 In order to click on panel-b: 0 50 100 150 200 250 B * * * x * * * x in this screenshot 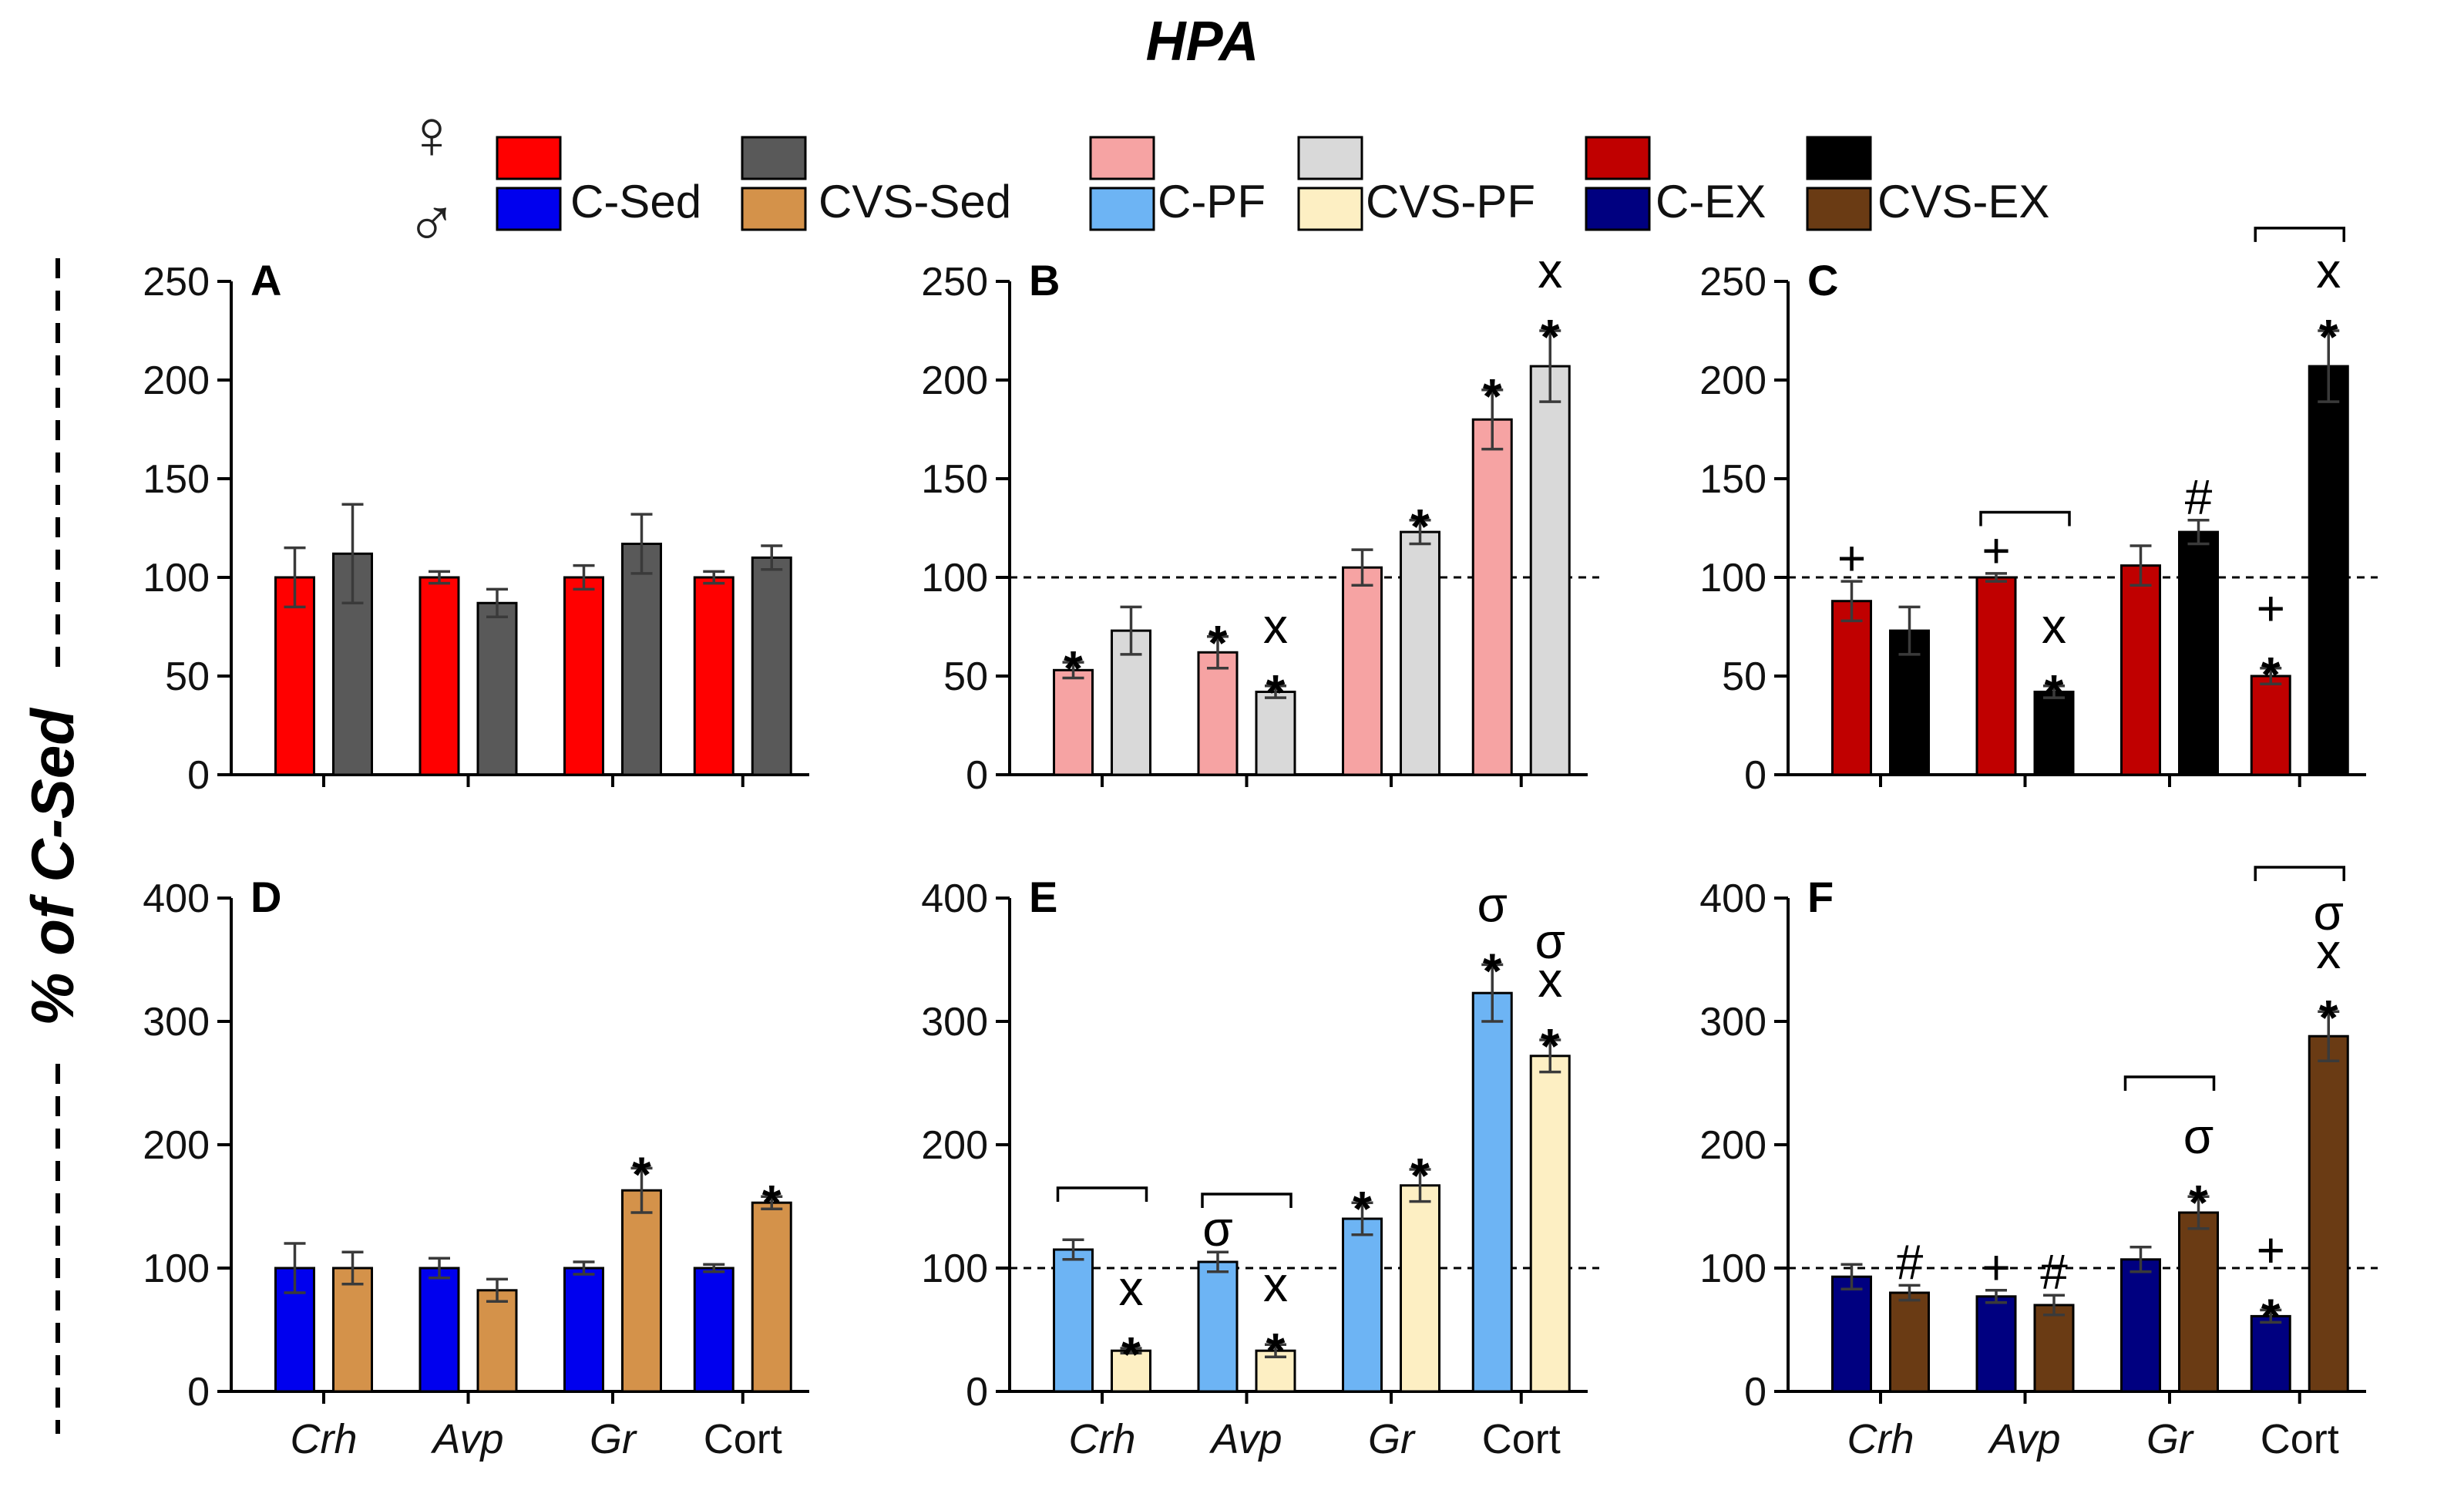, I will do `click(1260, 521)`.